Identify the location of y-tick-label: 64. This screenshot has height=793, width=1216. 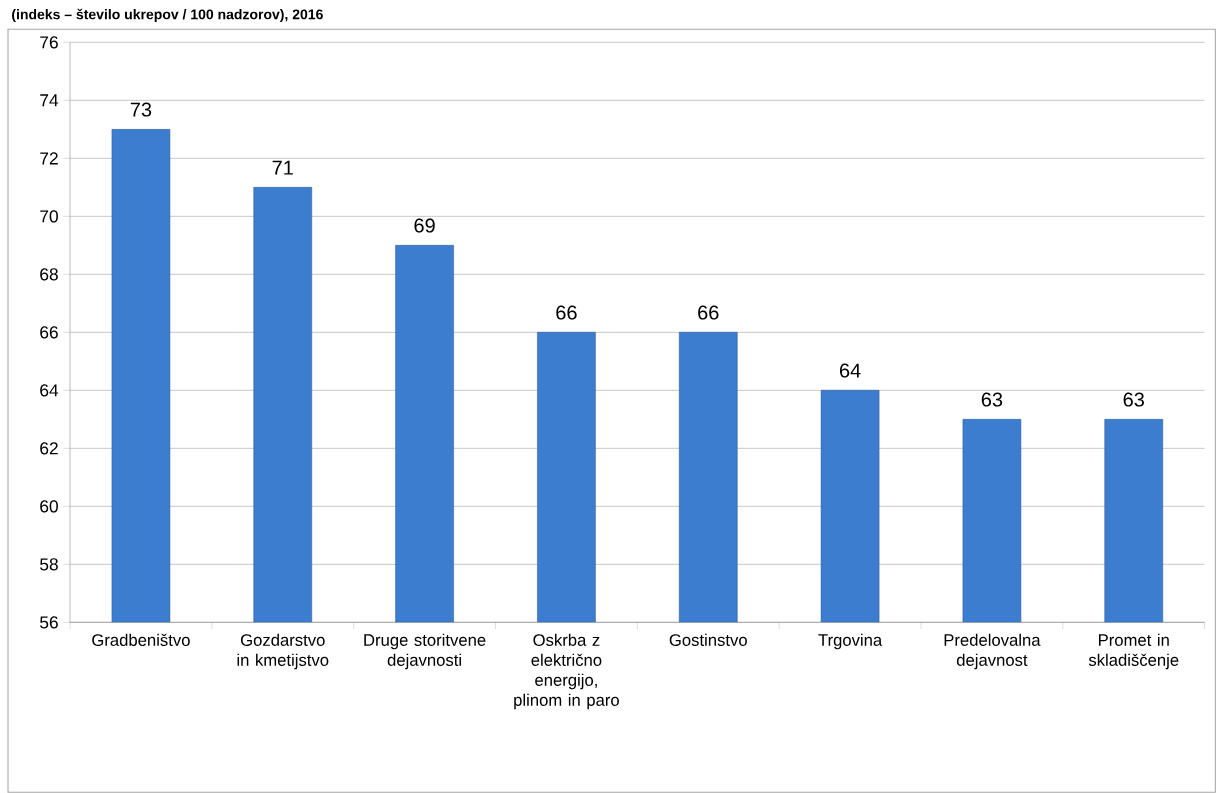
(49, 390).